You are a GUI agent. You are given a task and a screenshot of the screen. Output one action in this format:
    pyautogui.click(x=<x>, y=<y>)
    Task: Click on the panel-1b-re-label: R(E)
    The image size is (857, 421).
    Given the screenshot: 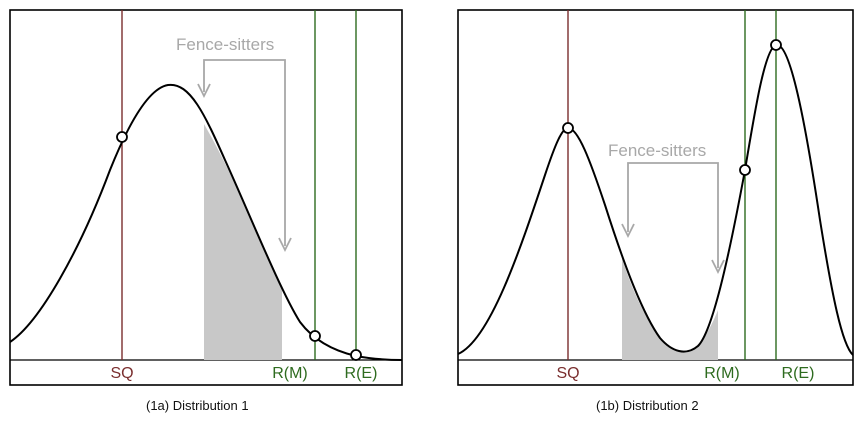 What is the action you would take?
    pyautogui.click(x=798, y=373)
    